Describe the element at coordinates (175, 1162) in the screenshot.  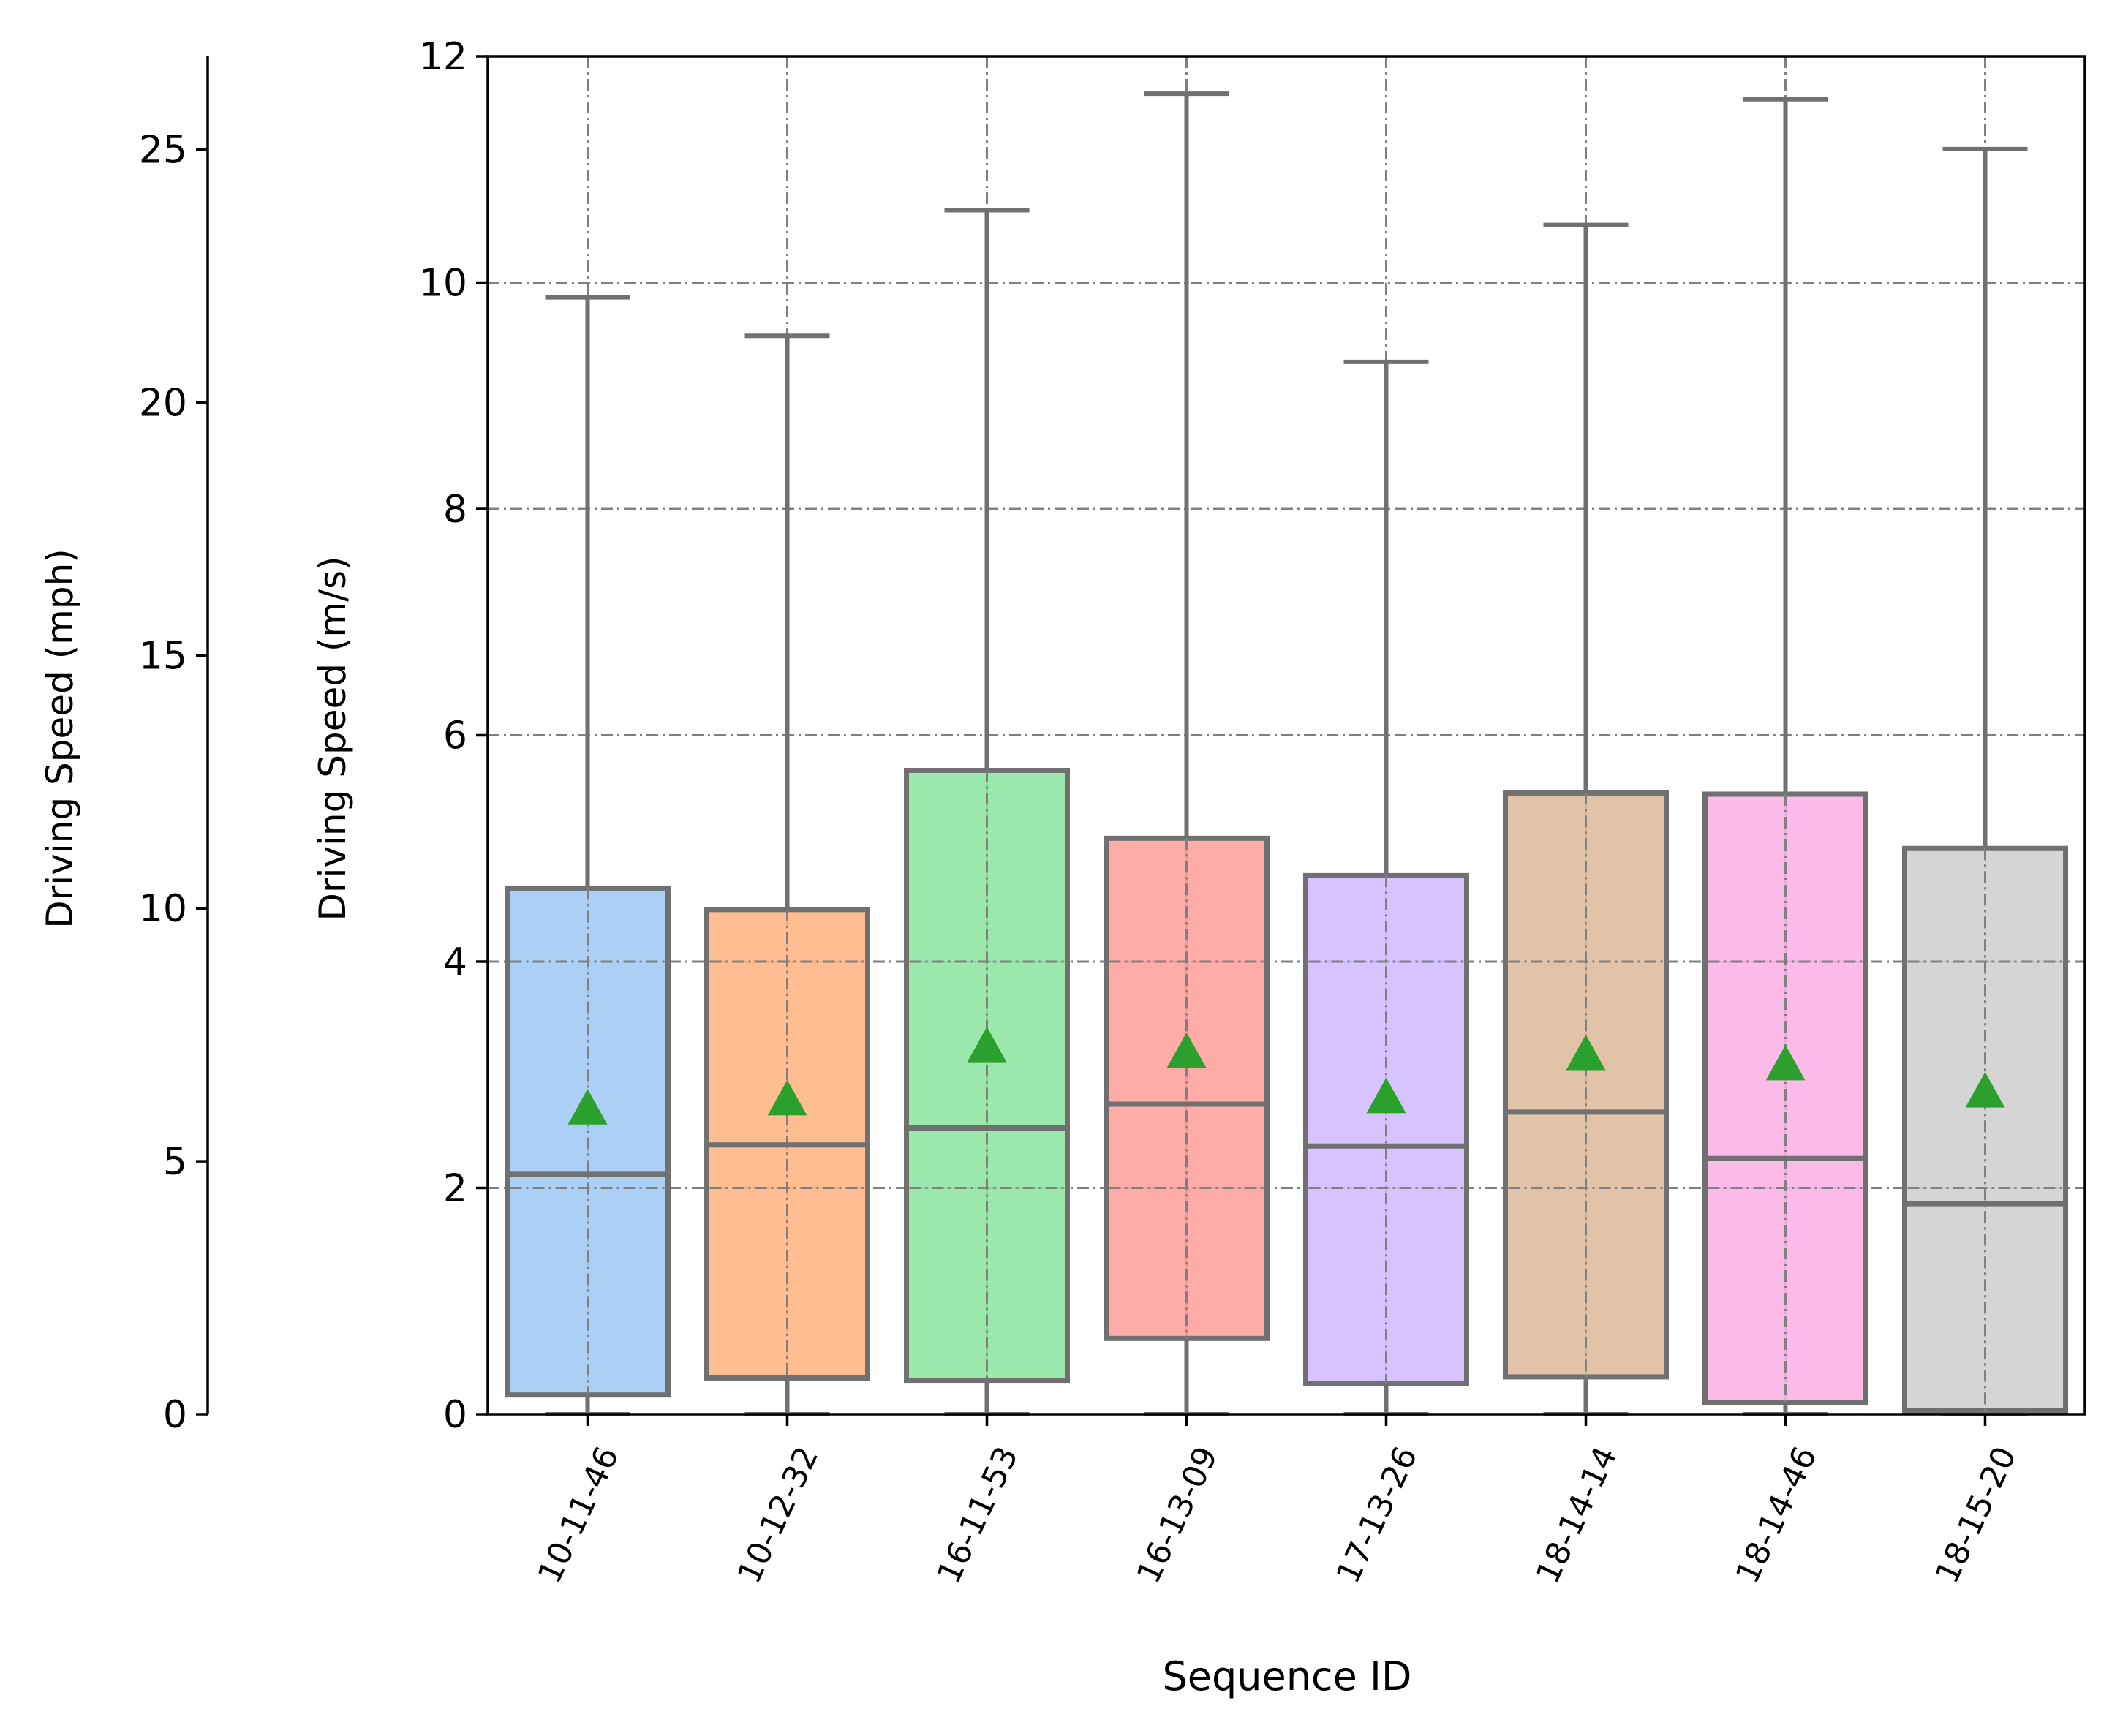
I see `secondary-y-tick-label: 5` at that location.